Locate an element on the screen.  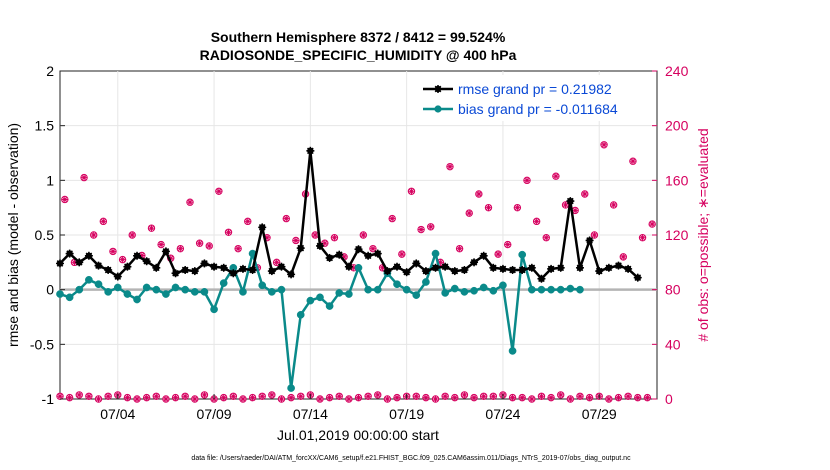
legend-label: rmse grand pr = 0.21982 is located at coordinates (535, 89).